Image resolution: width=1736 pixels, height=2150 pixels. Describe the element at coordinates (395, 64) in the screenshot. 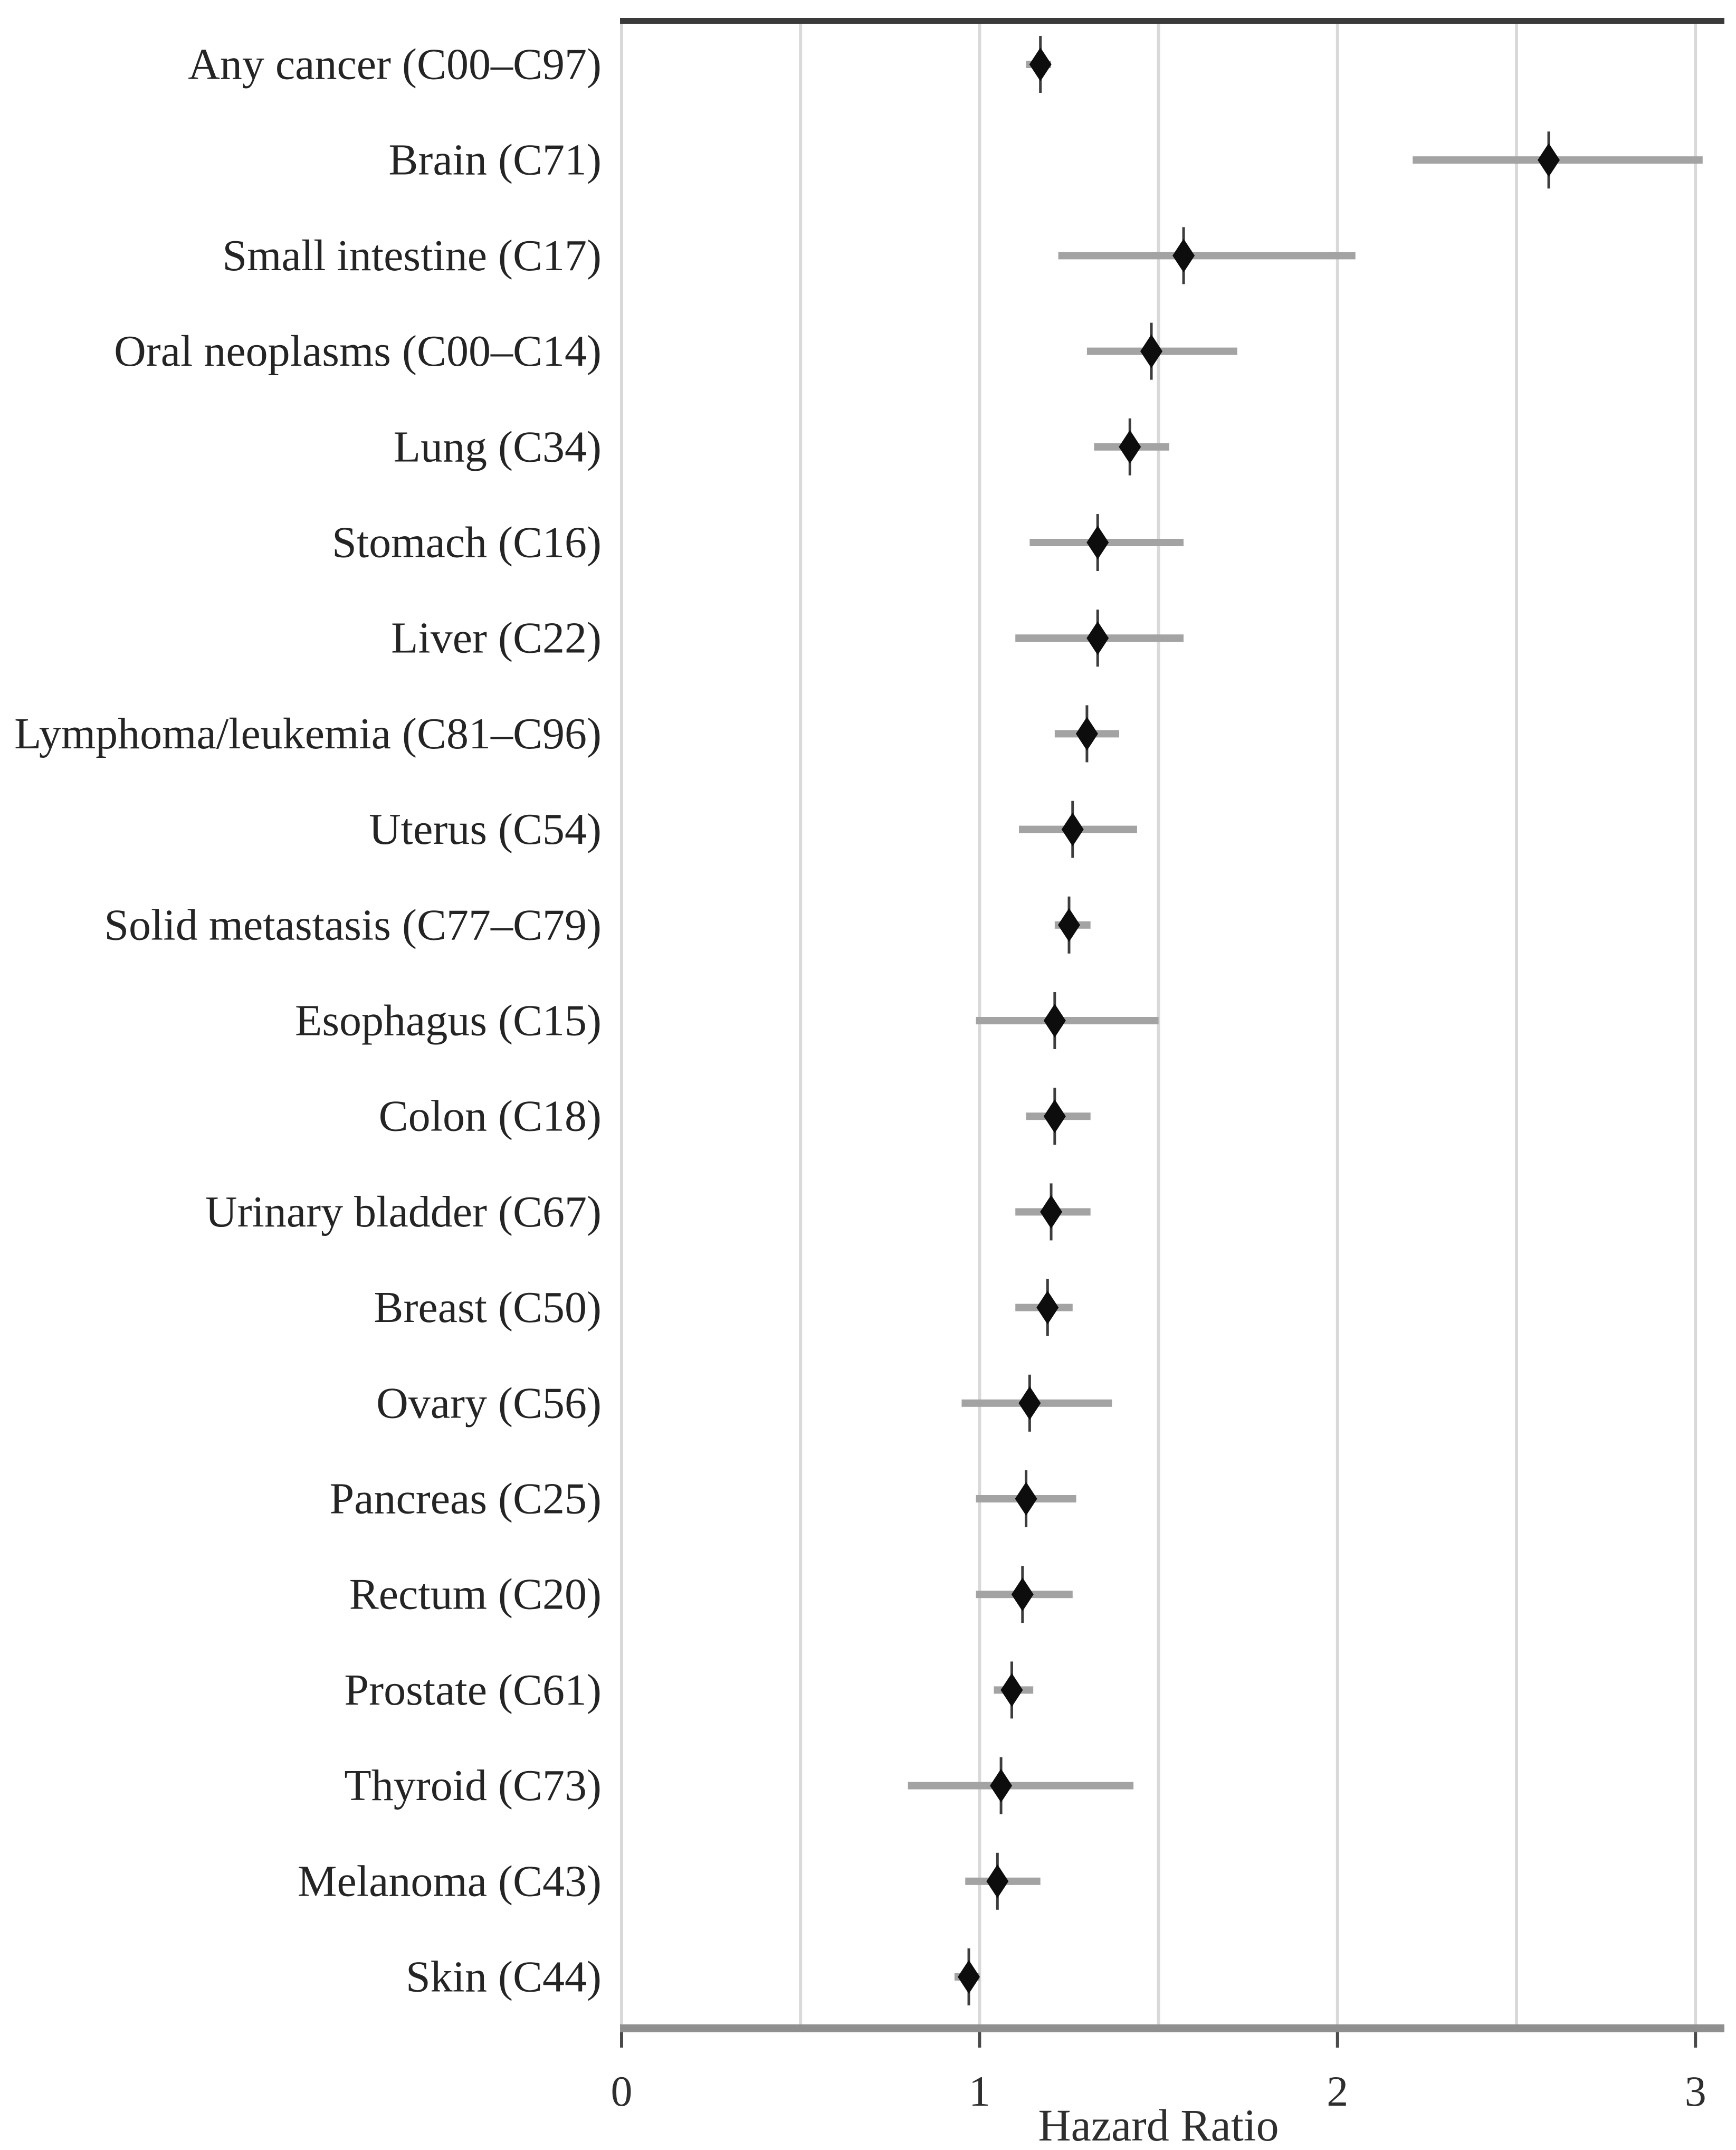

I see `row-label: Any cancer (C00–C97)` at that location.